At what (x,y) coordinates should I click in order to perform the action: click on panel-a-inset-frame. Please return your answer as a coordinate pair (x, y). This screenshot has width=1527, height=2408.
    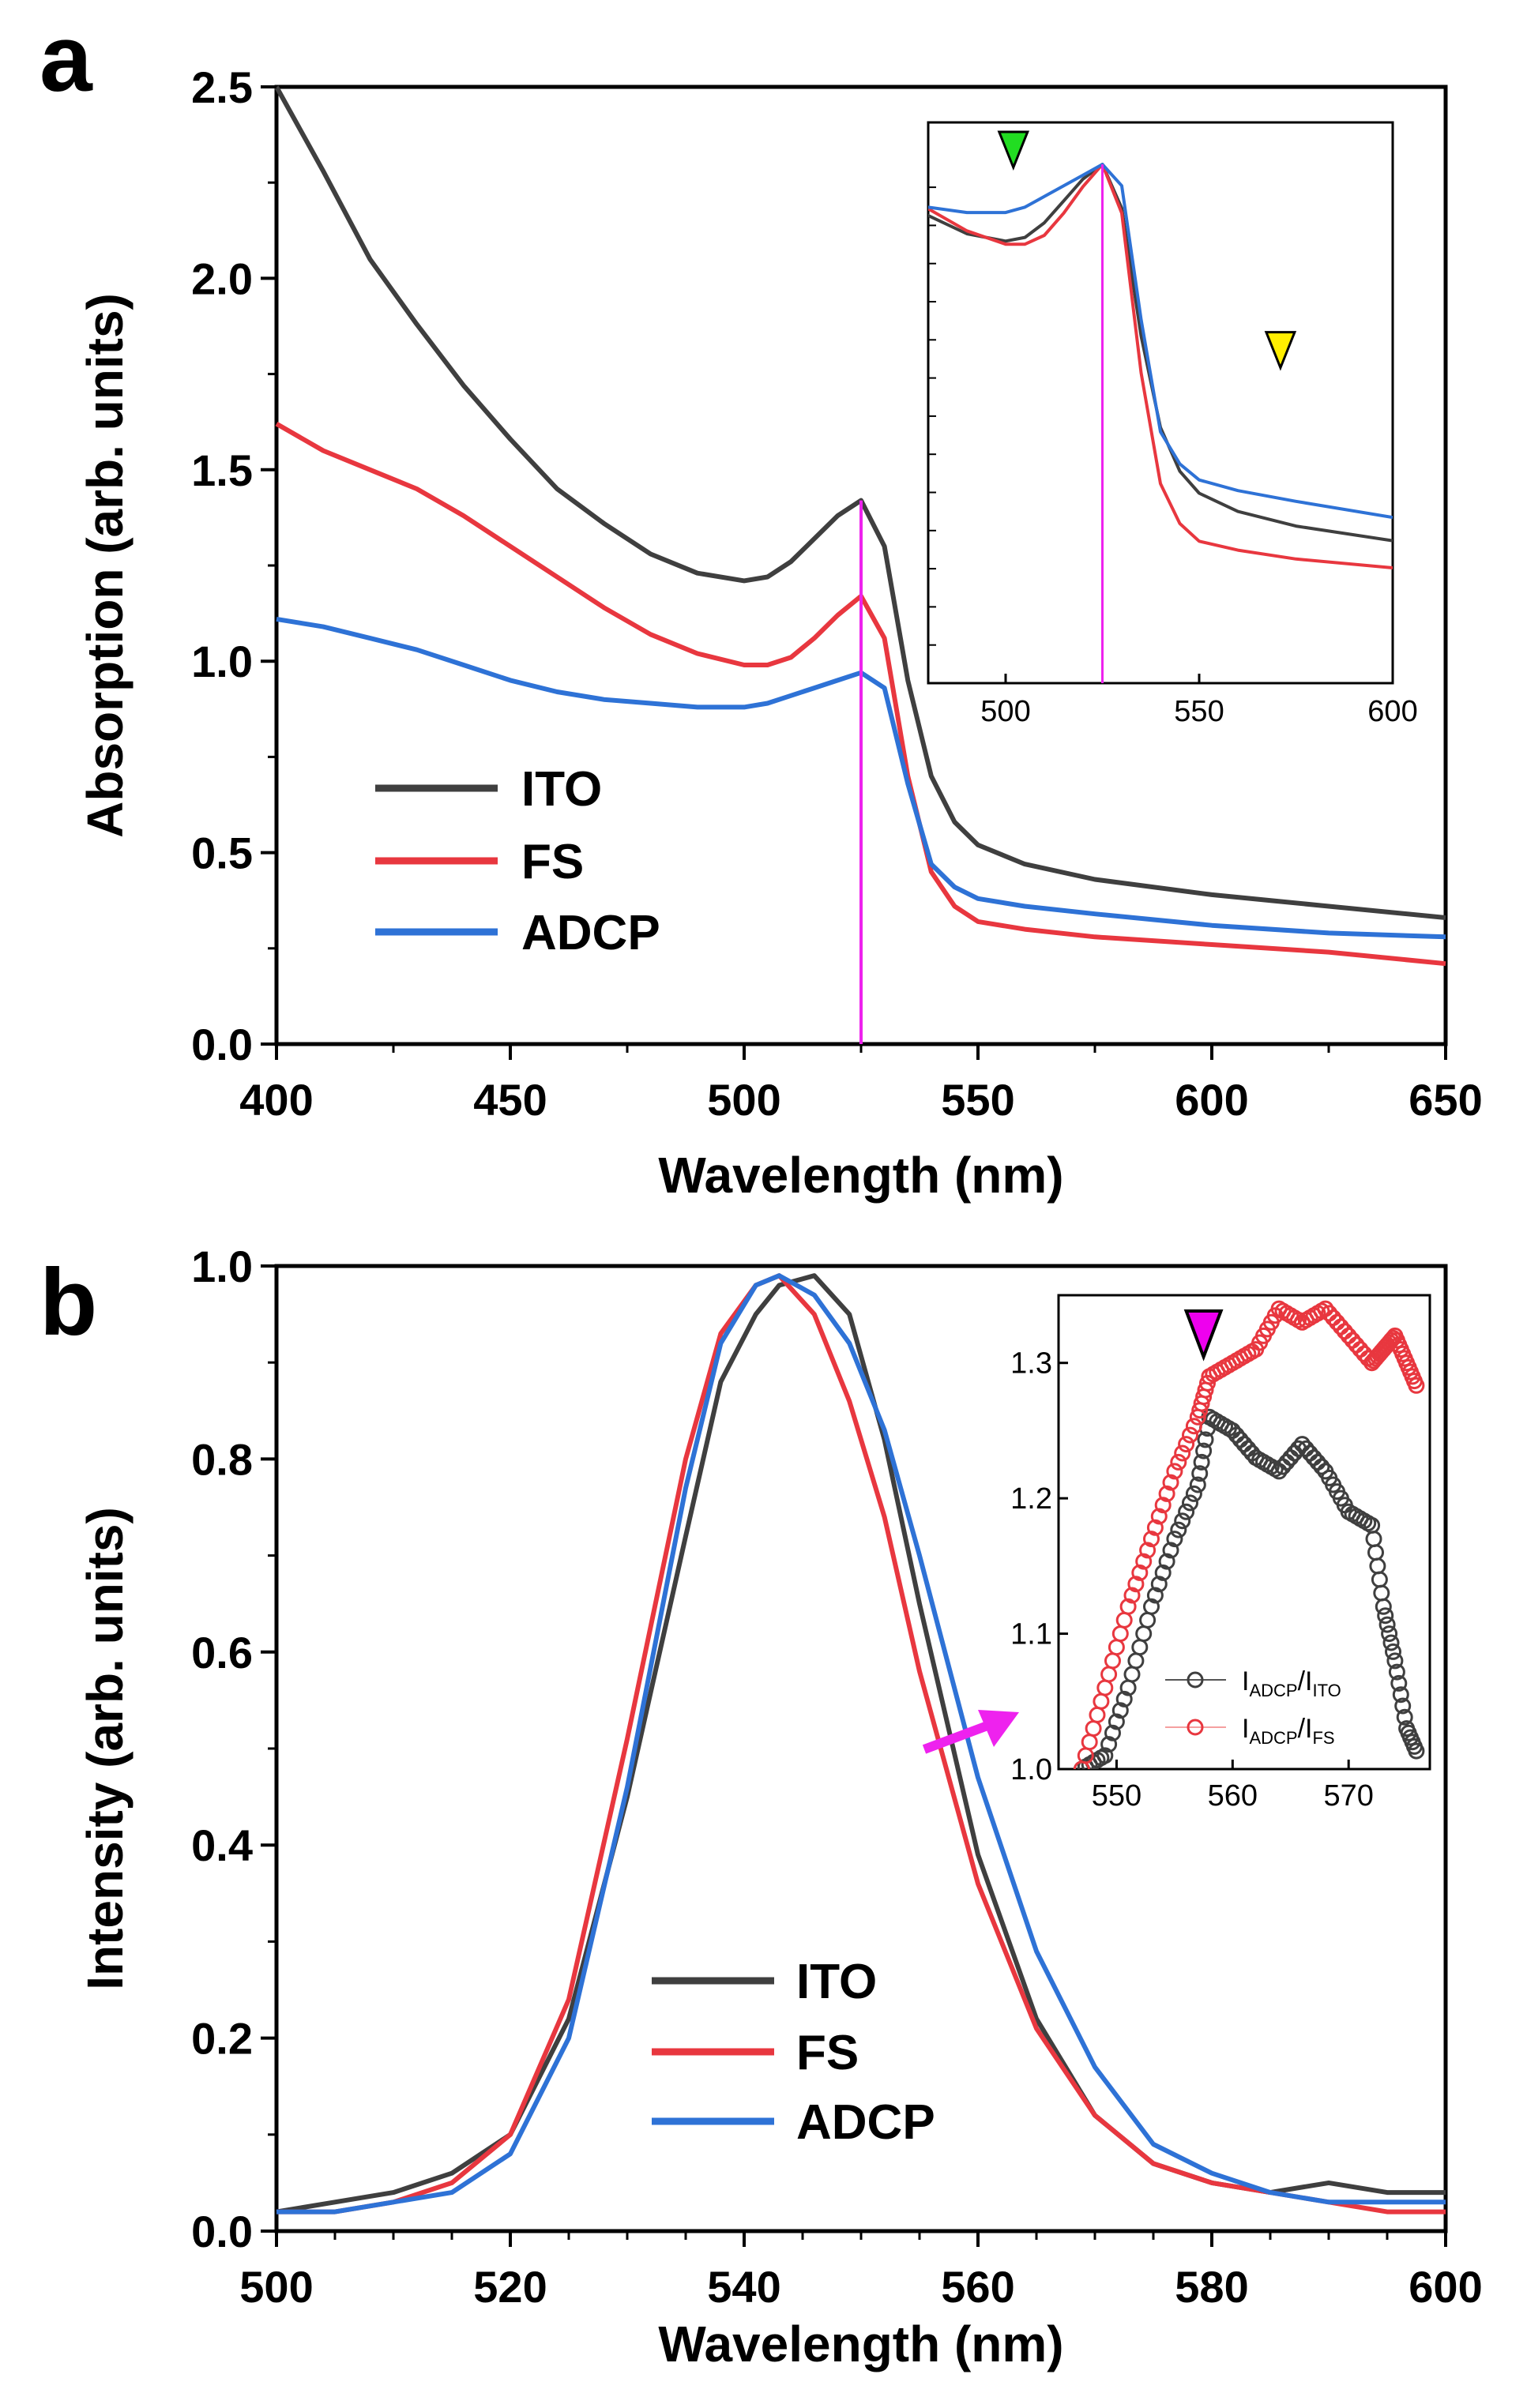
    Looking at the image, I should click on (1161, 403).